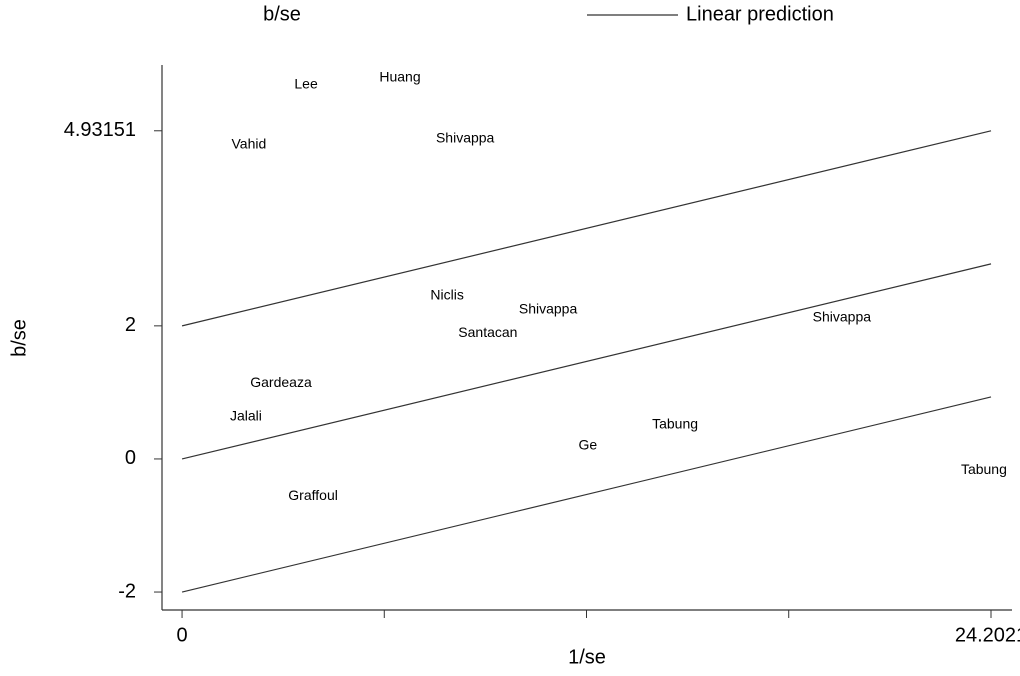  What do you see at coordinates (587, 657) in the screenshot?
I see `x-axis-title: 1/se` at bounding box center [587, 657].